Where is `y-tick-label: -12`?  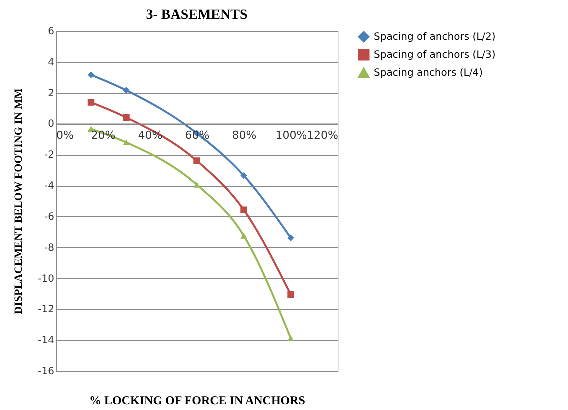 y-tick-label: -12 is located at coordinates (46, 310).